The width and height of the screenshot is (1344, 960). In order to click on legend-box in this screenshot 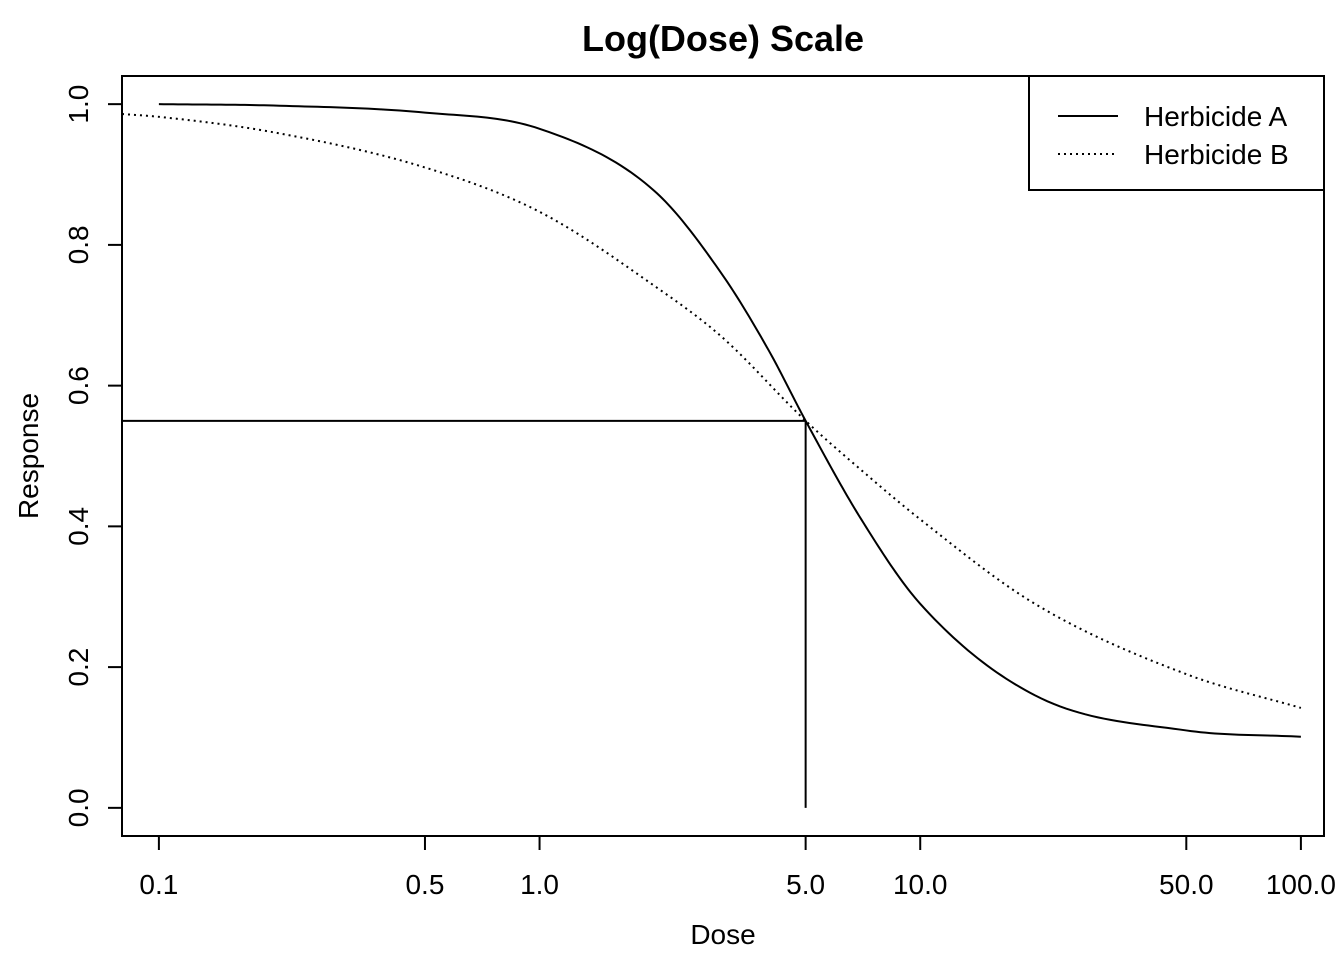, I will do `click(1176, 133)`.